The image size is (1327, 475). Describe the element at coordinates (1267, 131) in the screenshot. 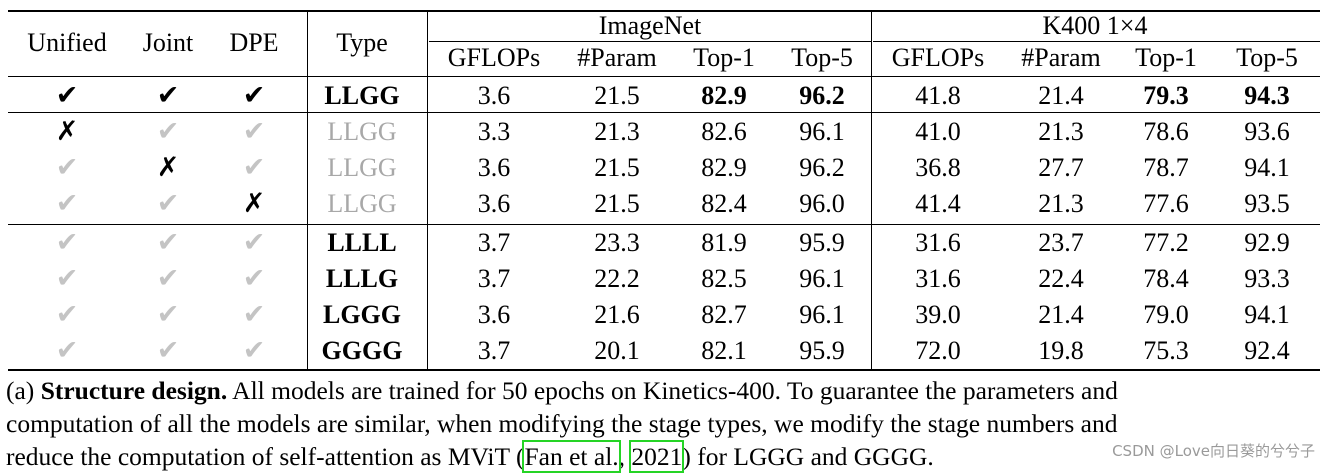

I see `value-cell: 93.6` at that location.